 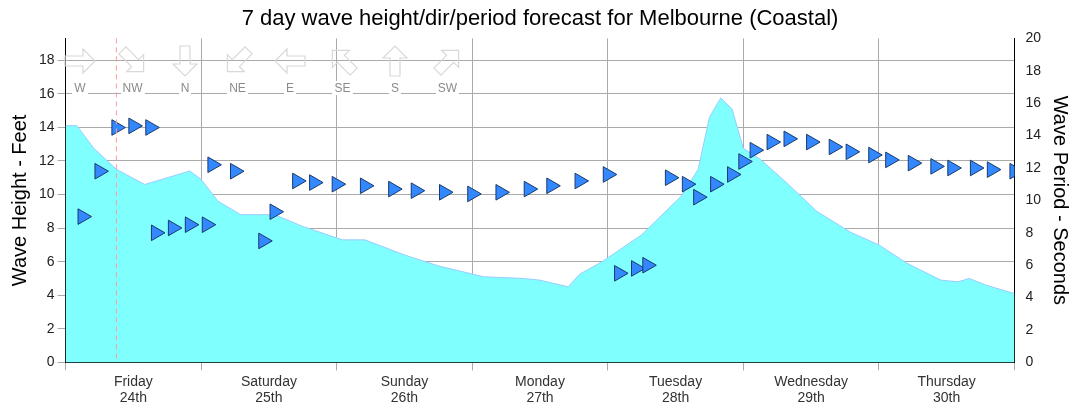 I want to click on y2-tick-label: 0, so click(x=1029, y=361).